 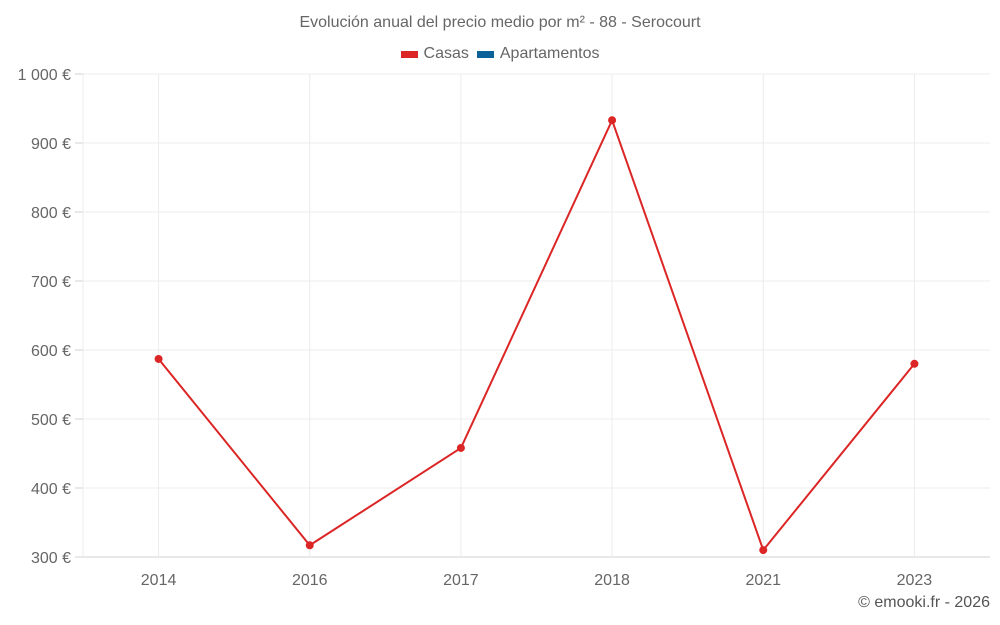 What do you see at coordinates (159, 580) in the screenshot?
I see `x-axis-tick-label: 2014` at bounding box center [159, 580].